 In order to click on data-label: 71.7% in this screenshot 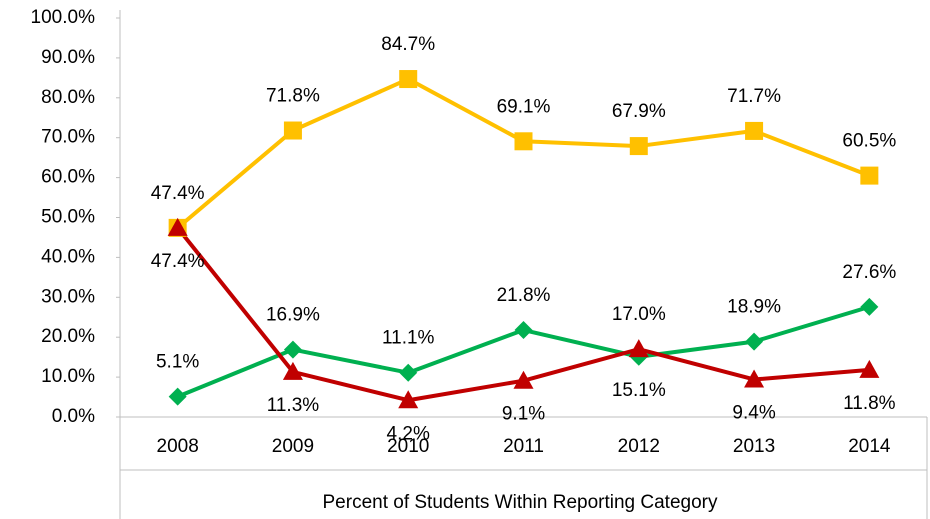, I will do `click(754, 96)`.